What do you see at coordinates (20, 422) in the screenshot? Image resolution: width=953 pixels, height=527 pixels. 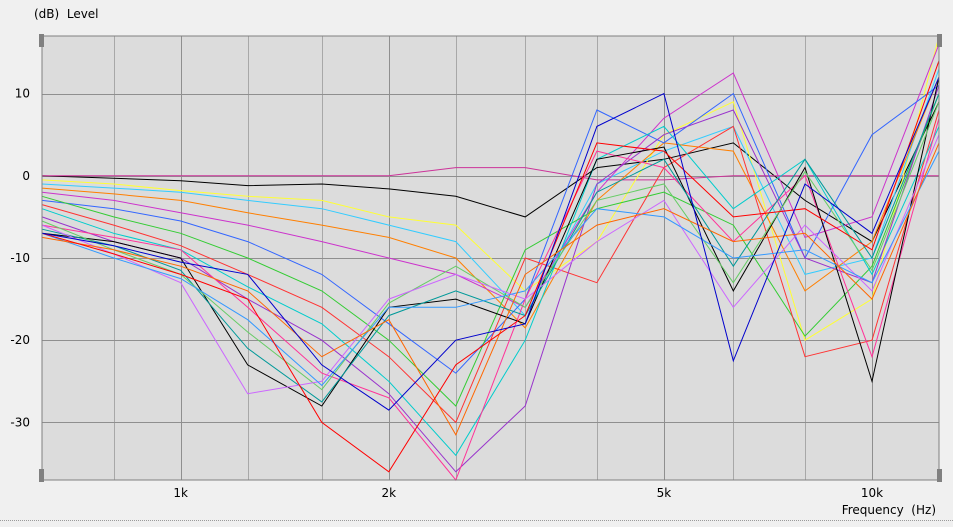 I see `y-tick-label: -30` at bounding box center [20, 422].